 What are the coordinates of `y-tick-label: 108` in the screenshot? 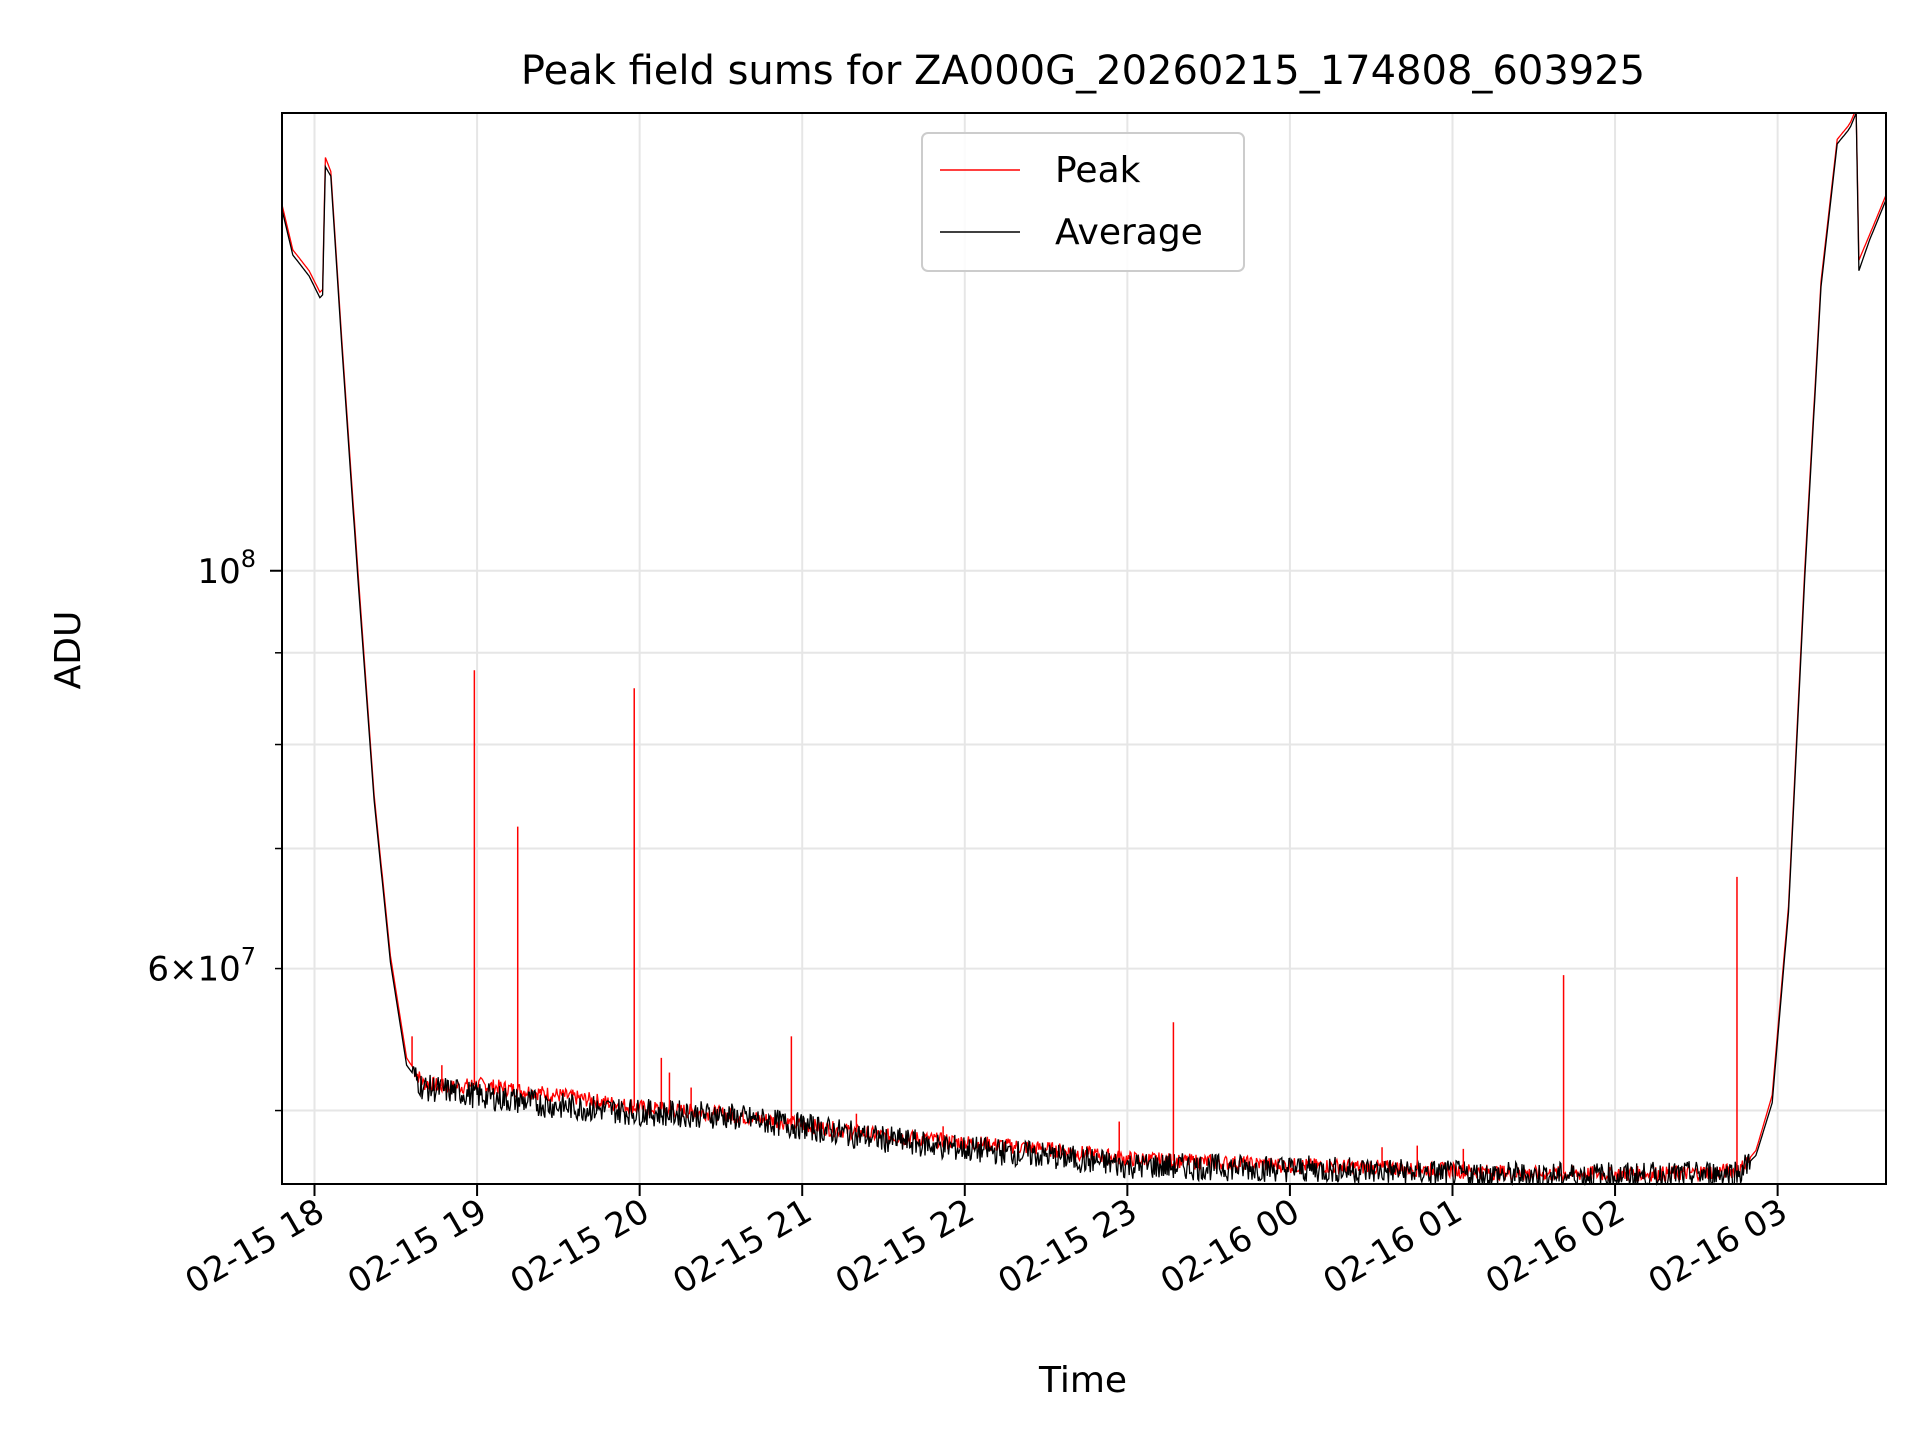 It's located at (226, 568).